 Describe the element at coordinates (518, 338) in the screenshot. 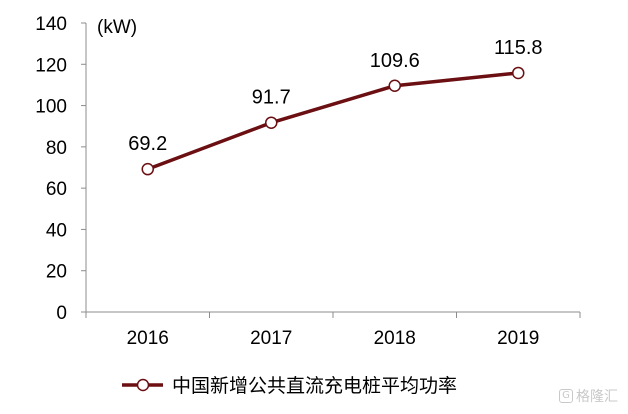

I see `x-tick-label: 2019` at that location.